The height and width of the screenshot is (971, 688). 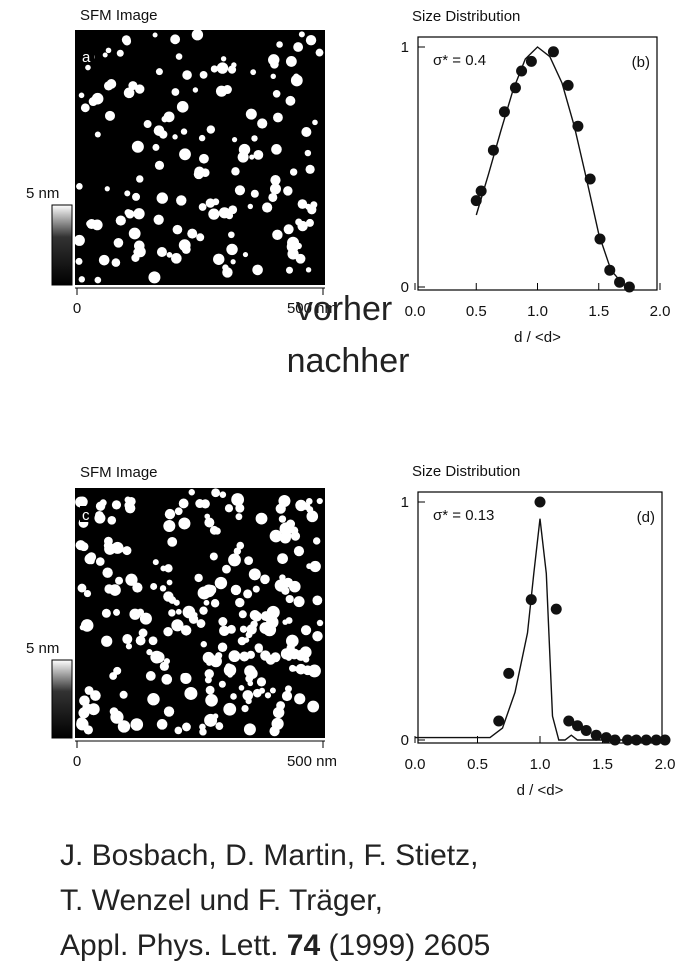 I want to click on citation-line: T. Wenzel und F. Träger,, so click(x=221, y=900).